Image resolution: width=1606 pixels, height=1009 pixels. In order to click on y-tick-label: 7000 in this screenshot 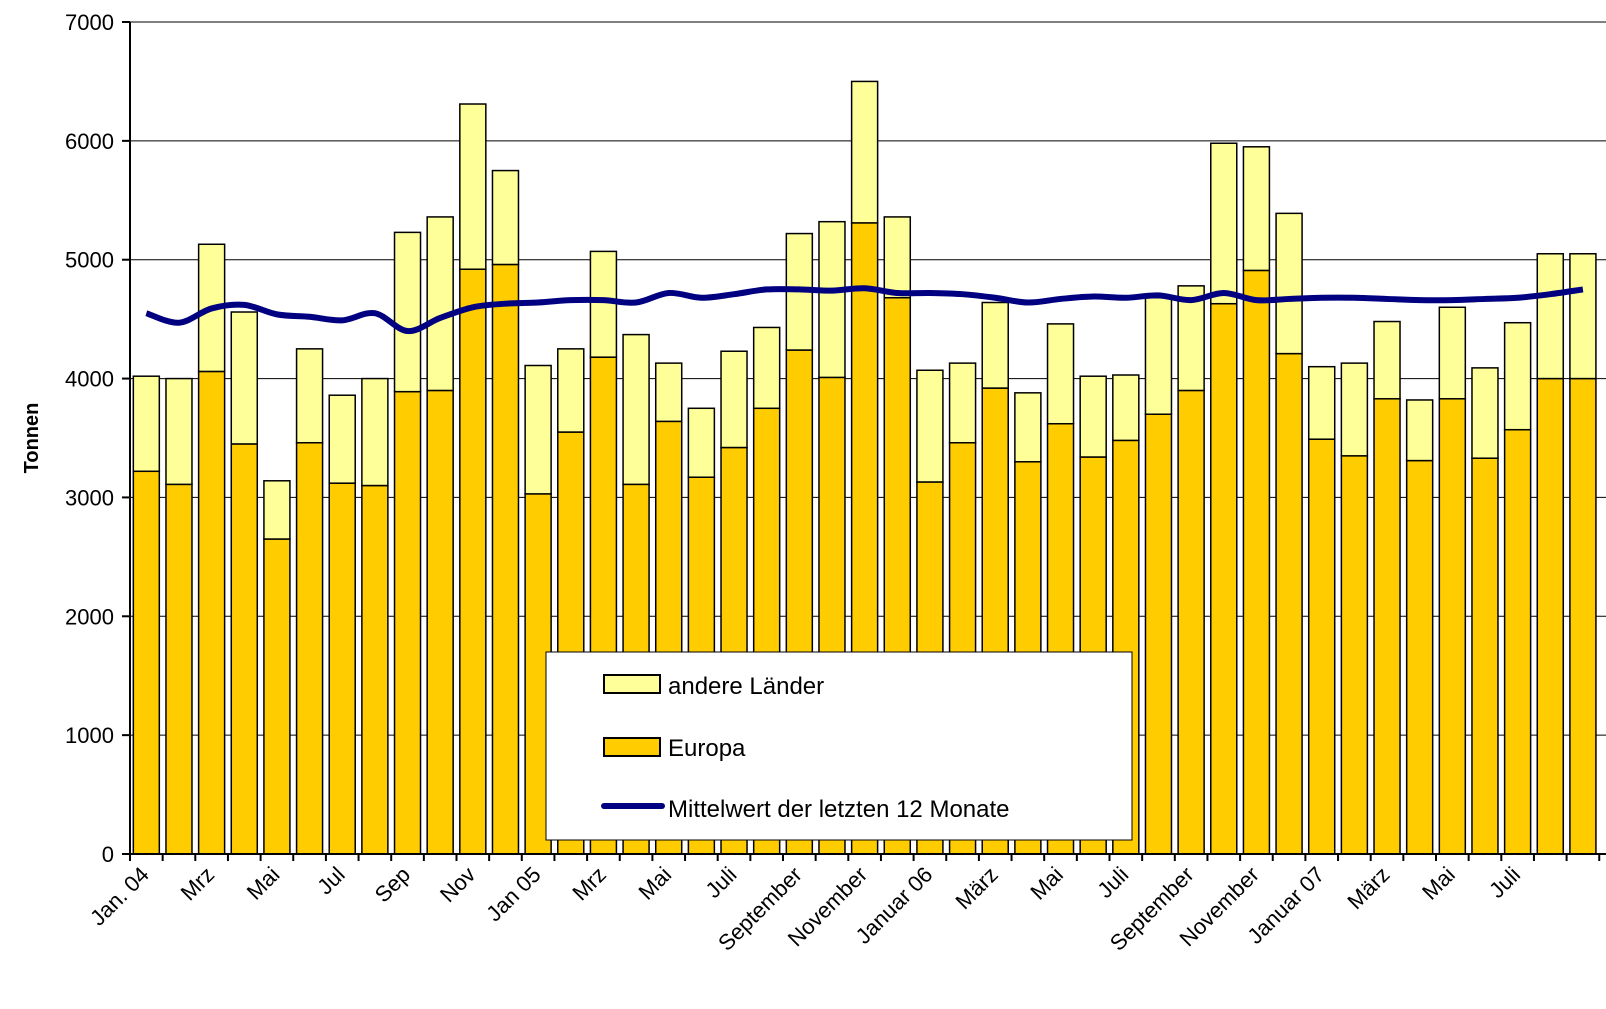, I will do `click(89, 22)`.